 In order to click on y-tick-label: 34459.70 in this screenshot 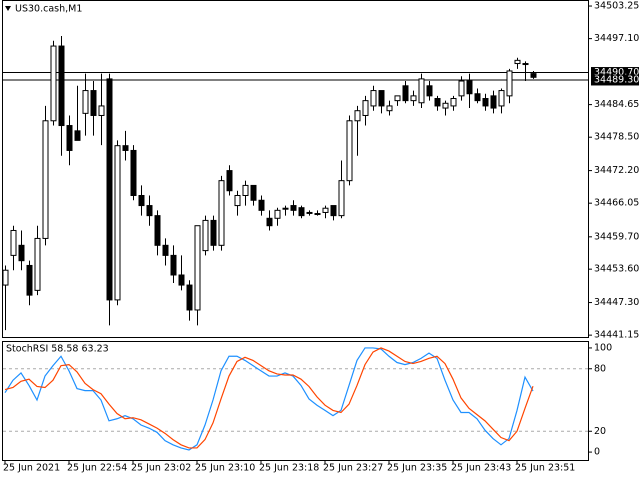, I will do `click(616, 236)`.